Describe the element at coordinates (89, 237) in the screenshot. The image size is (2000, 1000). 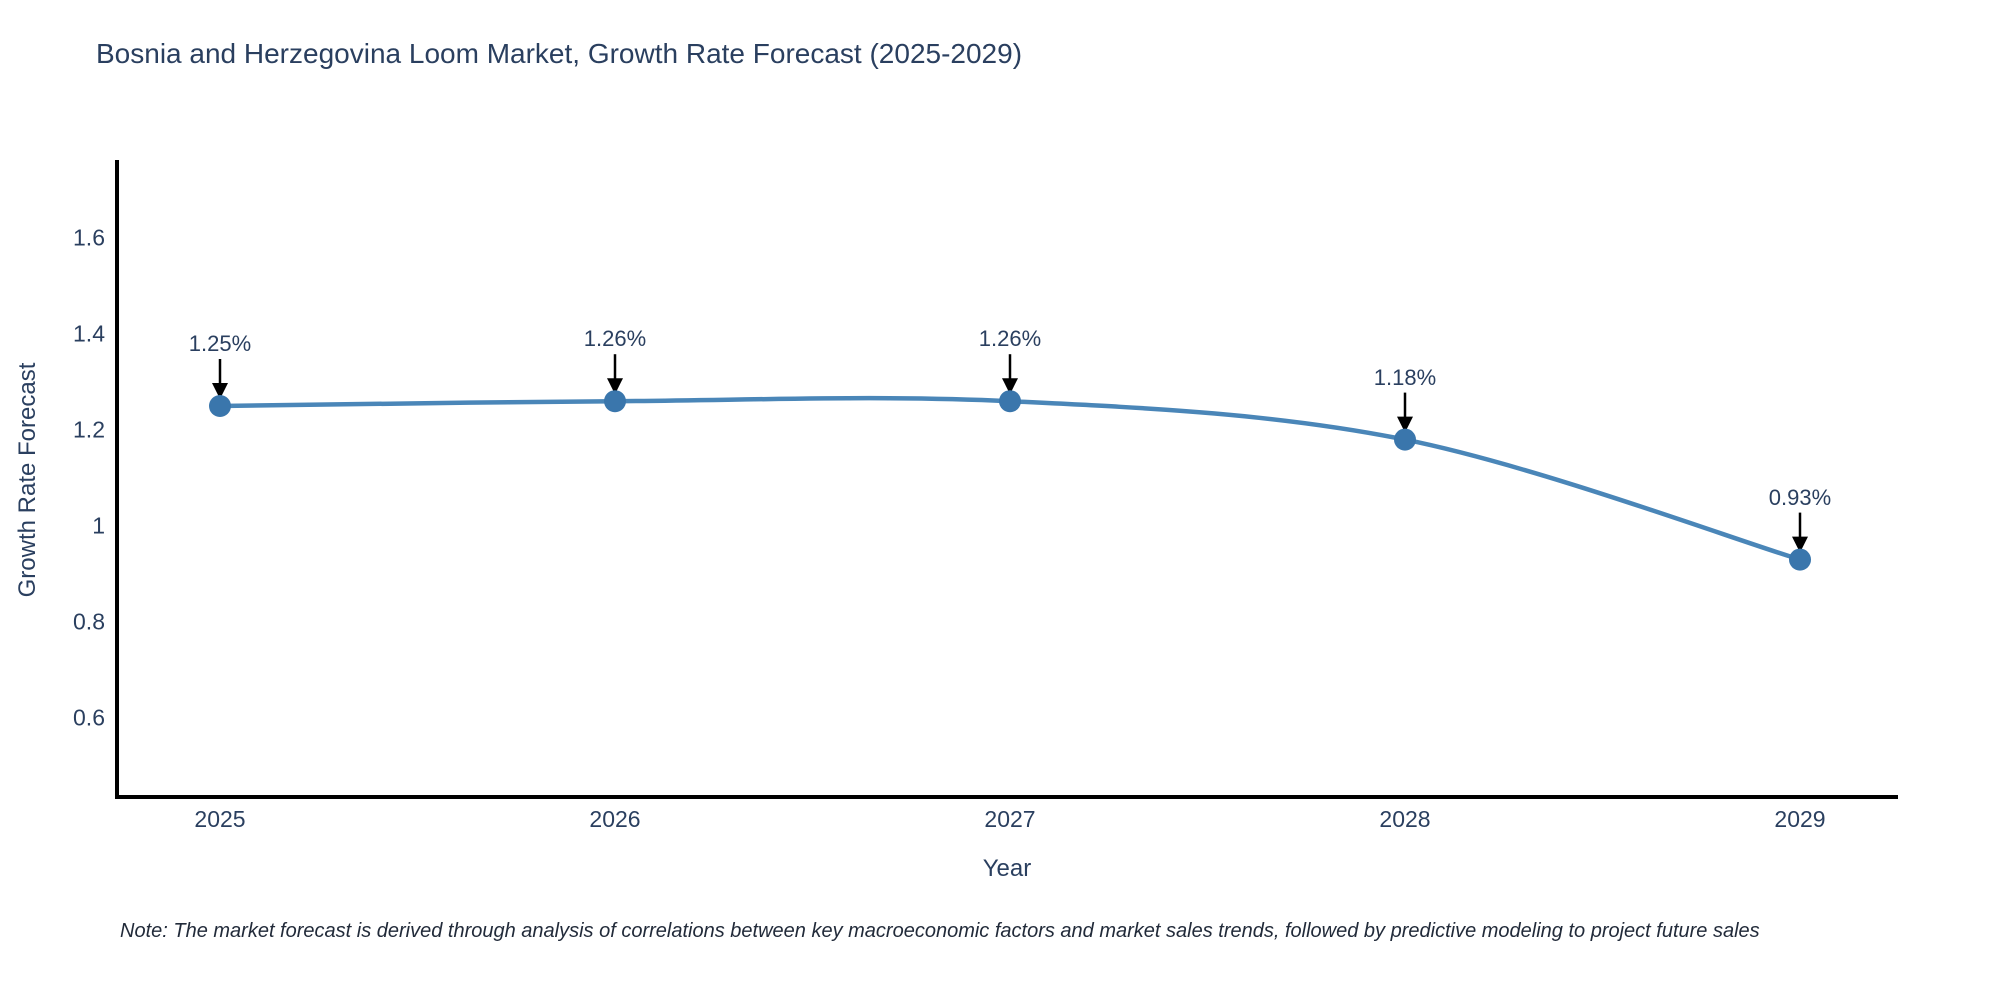
I see `y-tick-label: 1.6` at that location.